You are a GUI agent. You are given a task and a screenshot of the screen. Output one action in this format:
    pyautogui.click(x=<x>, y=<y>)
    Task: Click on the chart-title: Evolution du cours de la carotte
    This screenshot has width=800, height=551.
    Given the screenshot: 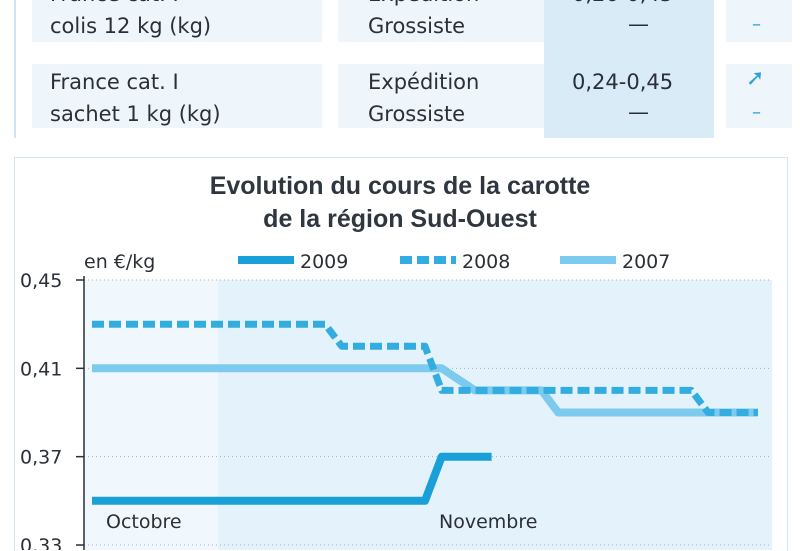 What is the action you would take?
    pyautogui.click(x=400, y=186)
    